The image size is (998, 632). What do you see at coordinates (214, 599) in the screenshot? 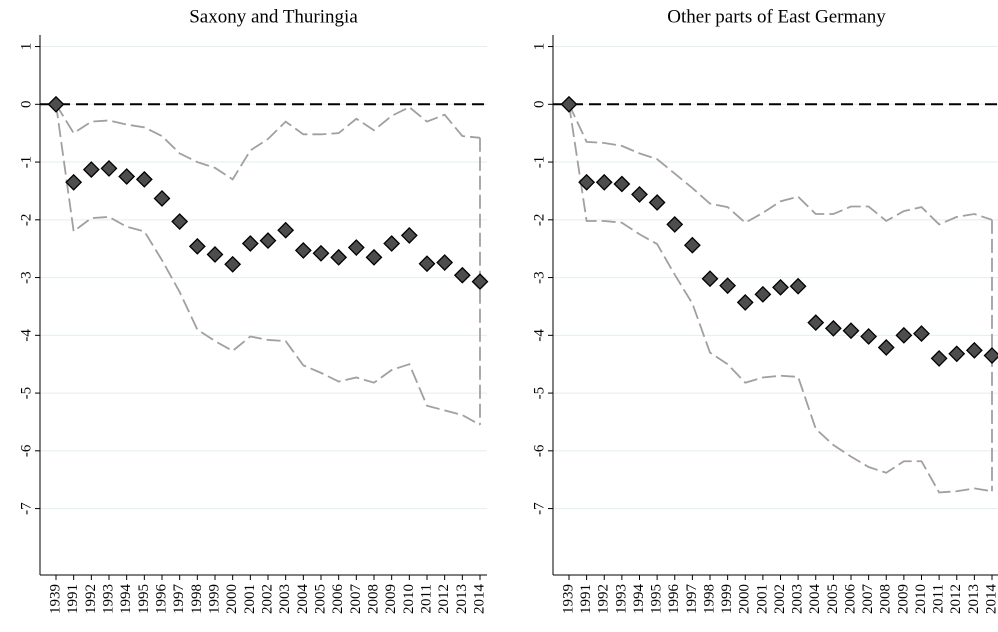
I see `x-tick-label: 1999` at bounding box center [214, 599].